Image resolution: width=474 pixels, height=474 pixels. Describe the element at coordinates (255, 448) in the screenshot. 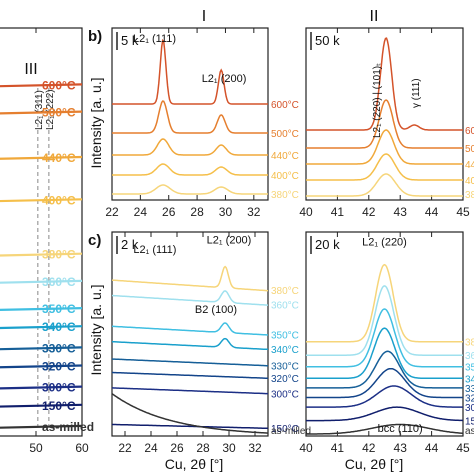

I see `x-tick-label: 32` at that location.